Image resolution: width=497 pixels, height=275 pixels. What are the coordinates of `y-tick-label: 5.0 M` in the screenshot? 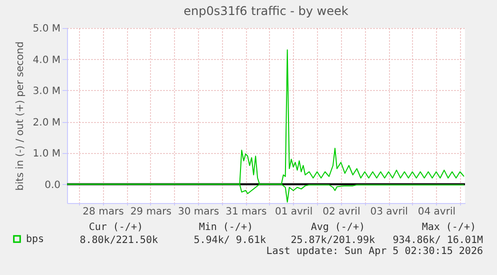 It's located at (46, 29).